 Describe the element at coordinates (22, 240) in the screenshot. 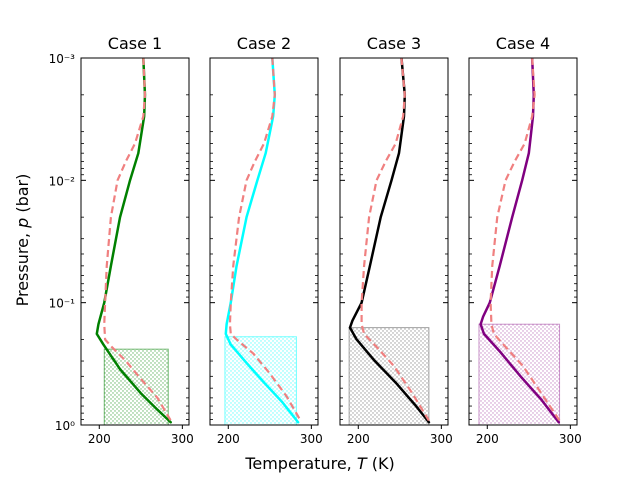

I see `y-axis-label: Pressure, p (bar)` at that location.